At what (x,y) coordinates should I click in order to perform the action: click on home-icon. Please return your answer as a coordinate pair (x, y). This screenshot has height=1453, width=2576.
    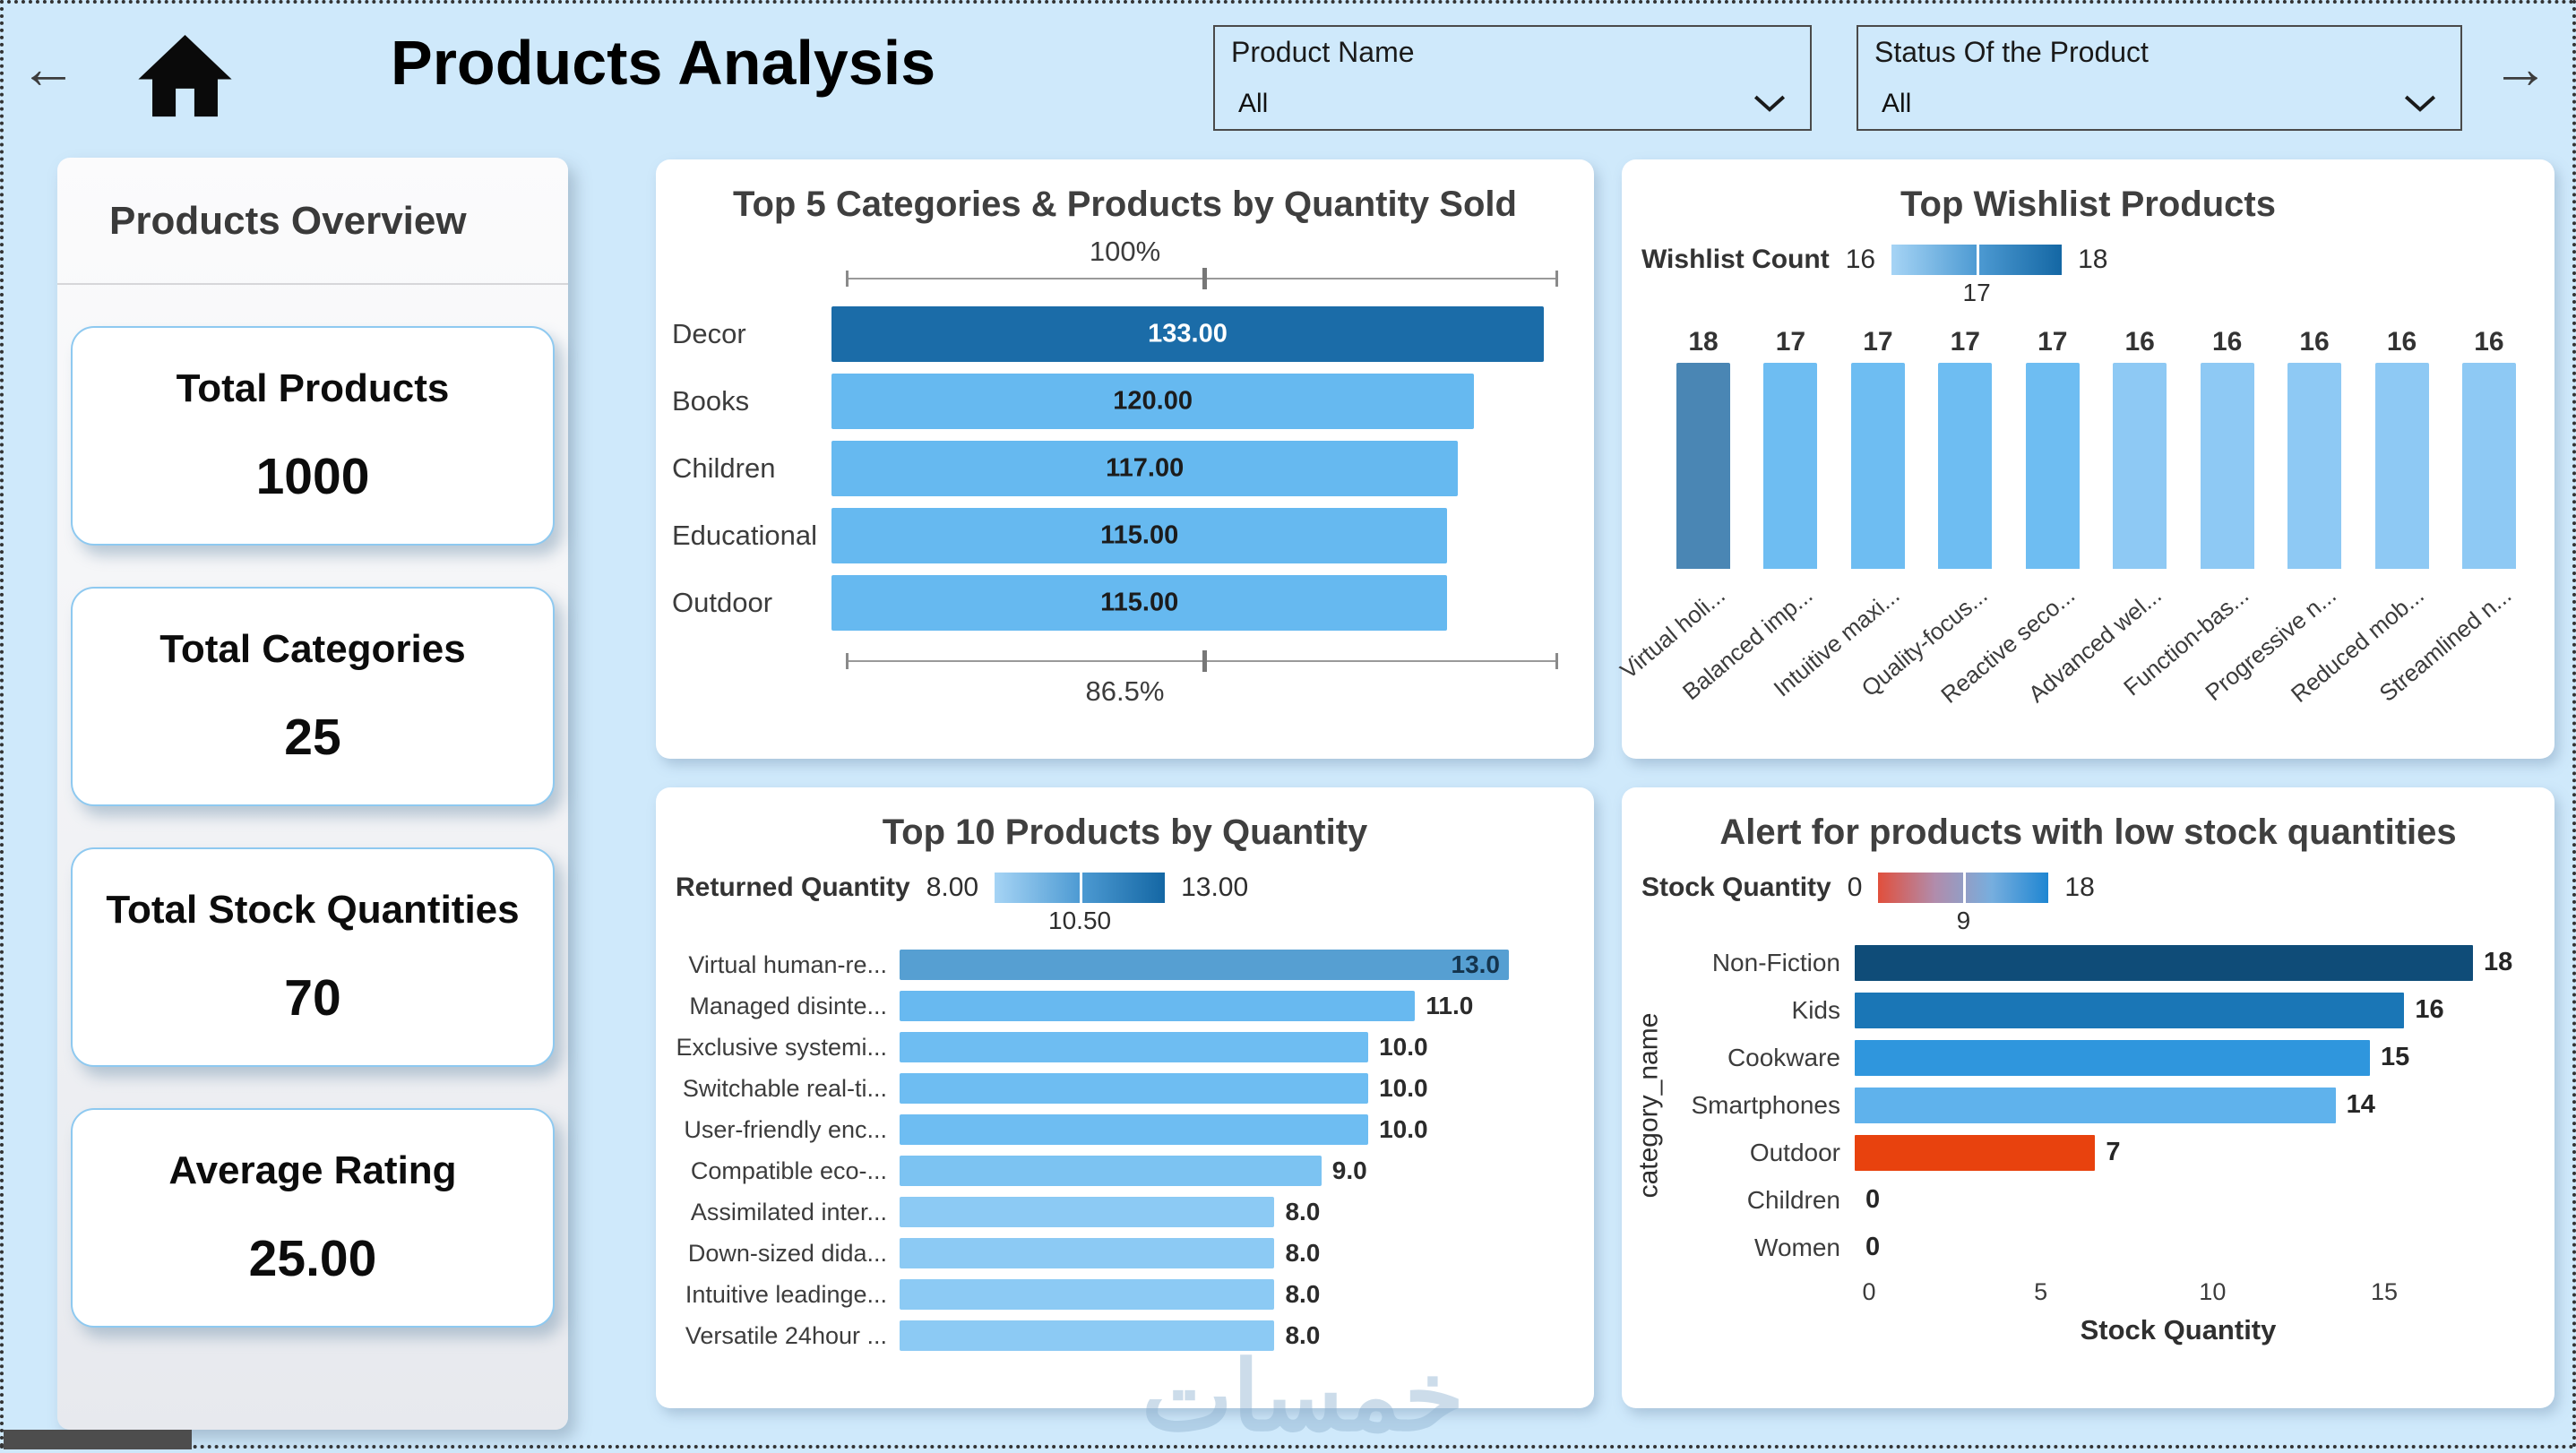
    Looking at the image, I should click on (185, 79).